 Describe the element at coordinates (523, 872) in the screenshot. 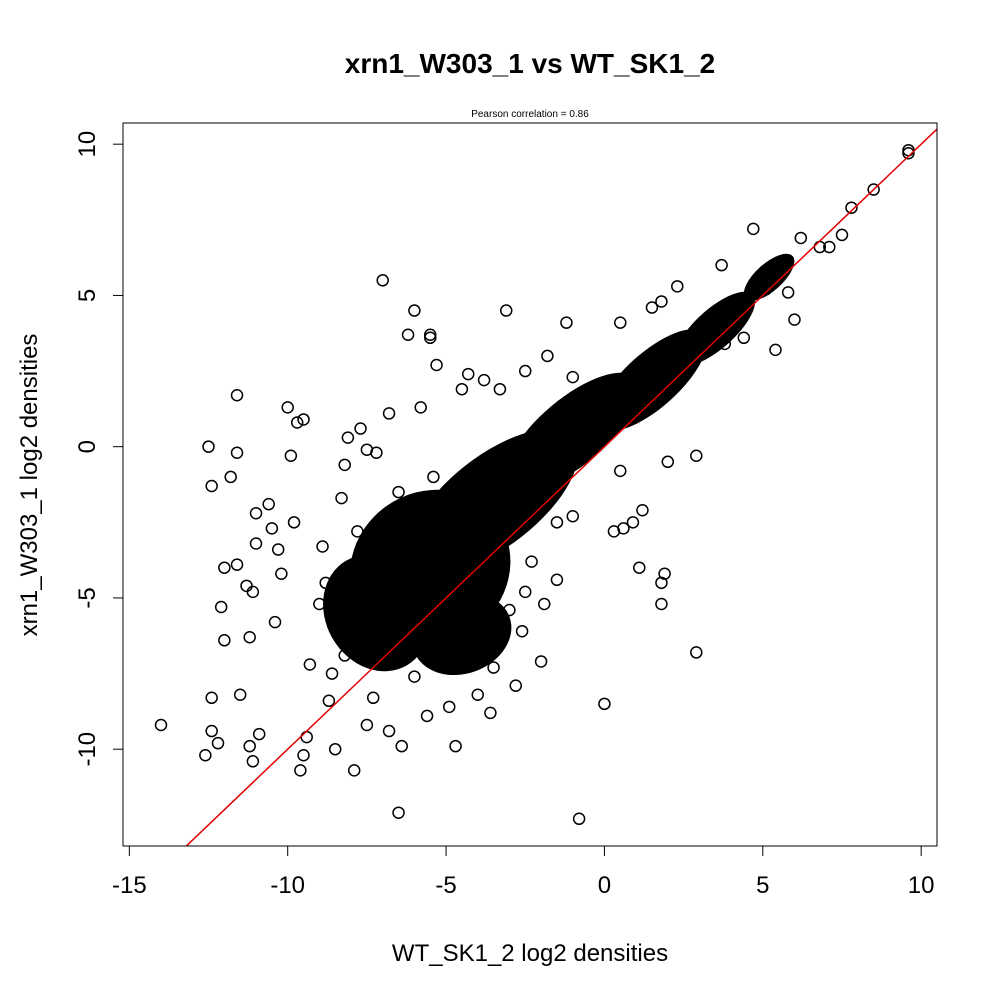

I see `x-axis: -15 -10 -5 0 5 10` at that location.